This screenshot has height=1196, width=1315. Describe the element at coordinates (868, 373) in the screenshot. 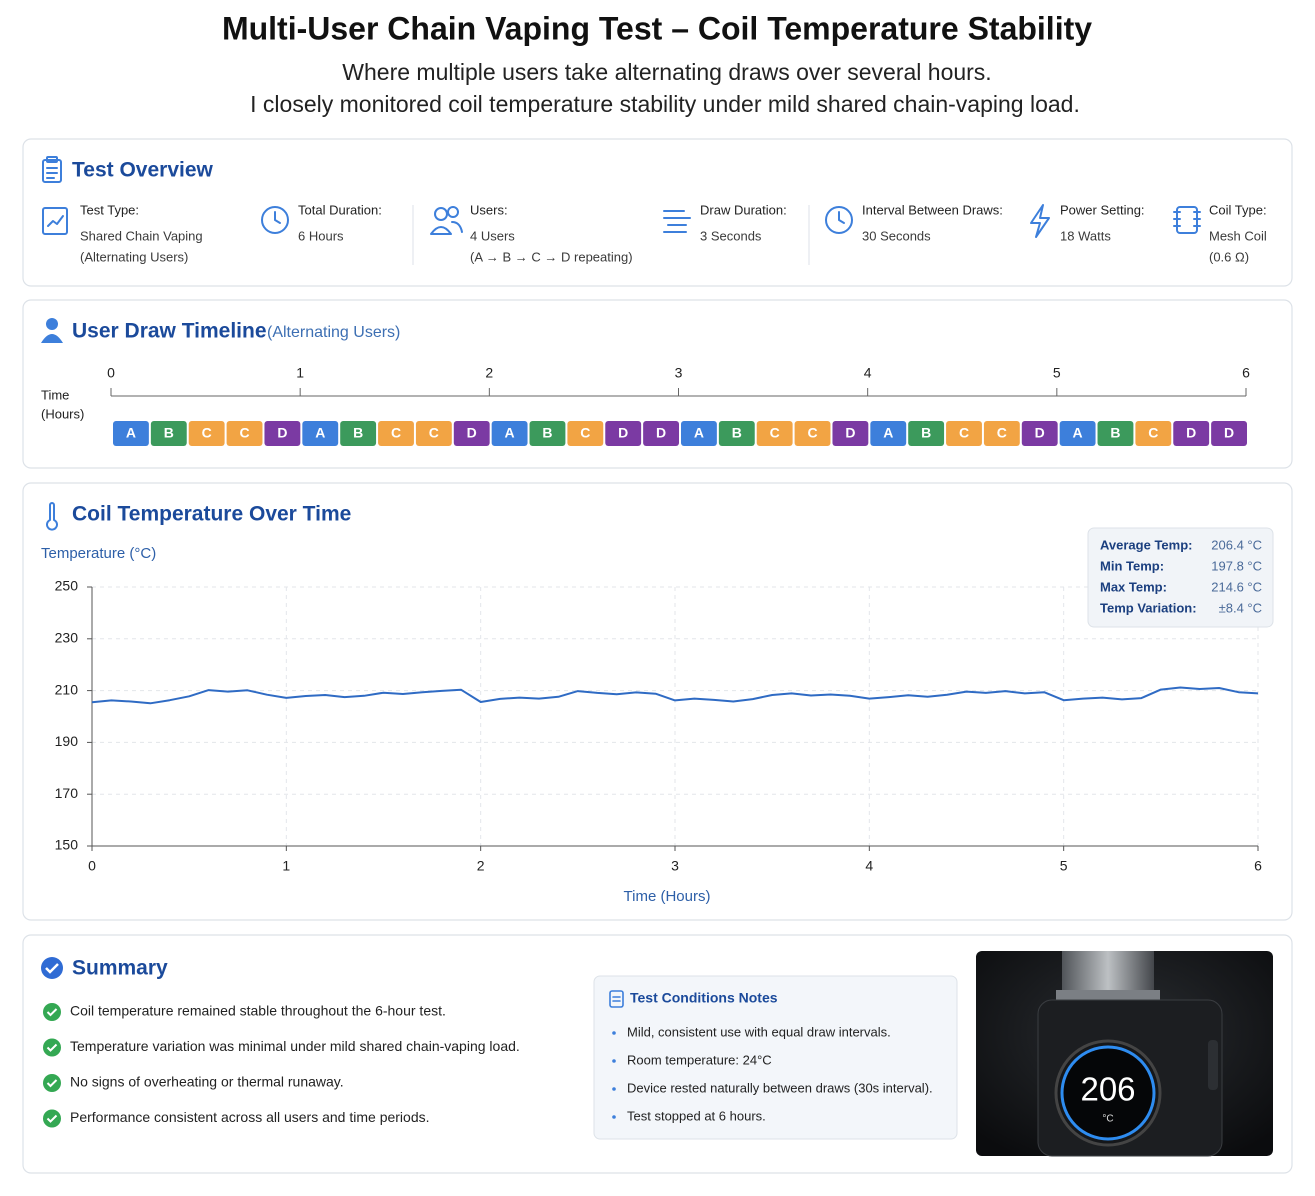

I see `tick-label: 4` at that location.